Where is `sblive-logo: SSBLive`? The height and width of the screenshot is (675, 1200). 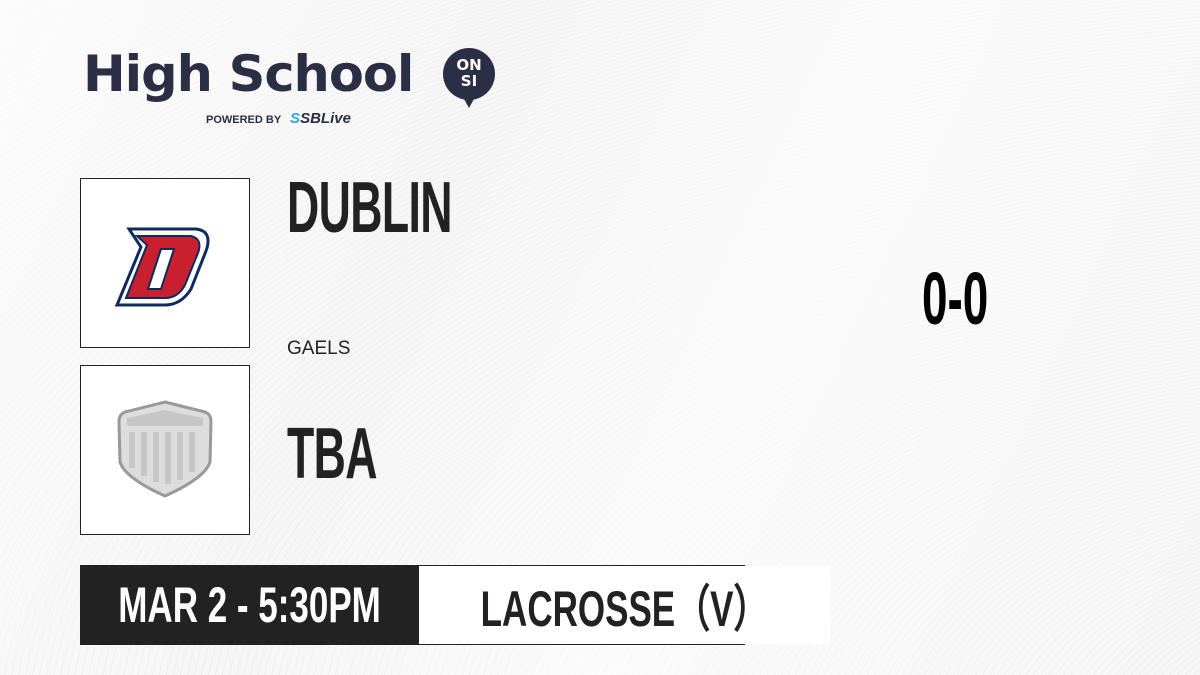 sblive-logo: SSBLive is located at coordinates (320, 118).